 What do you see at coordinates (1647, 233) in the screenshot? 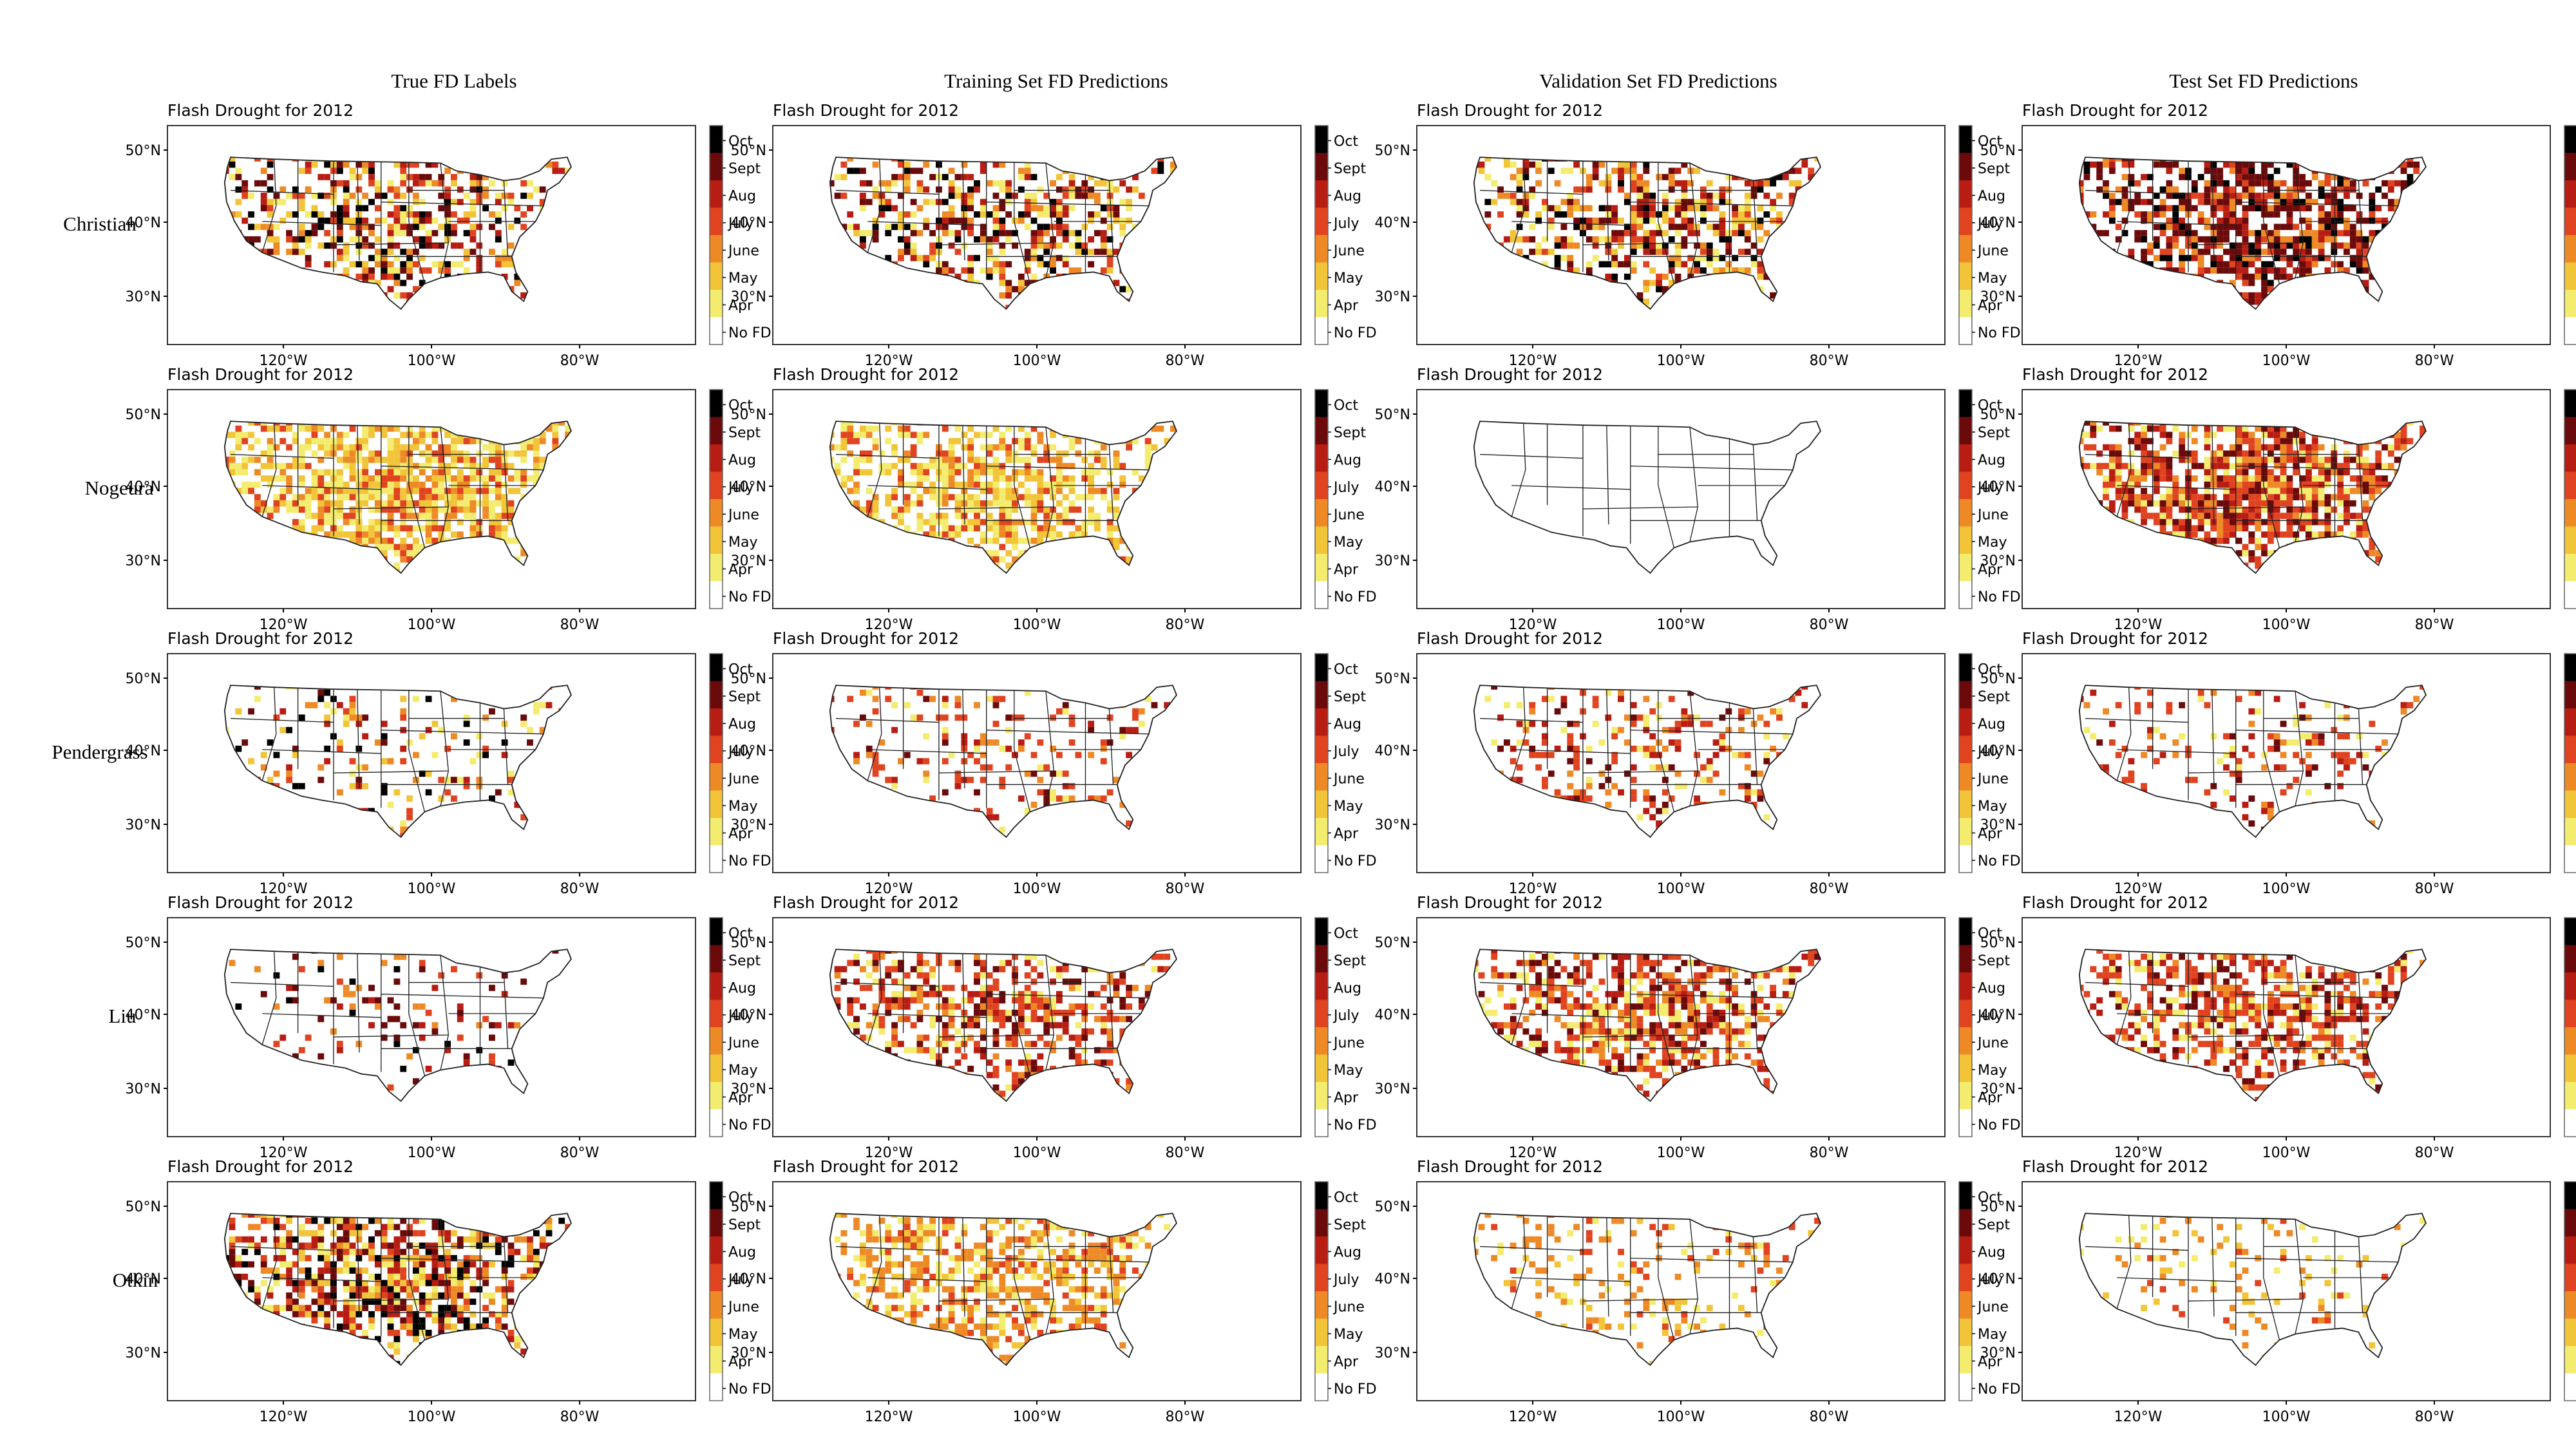
I see `us-map` at bounding box center [1647, 233].